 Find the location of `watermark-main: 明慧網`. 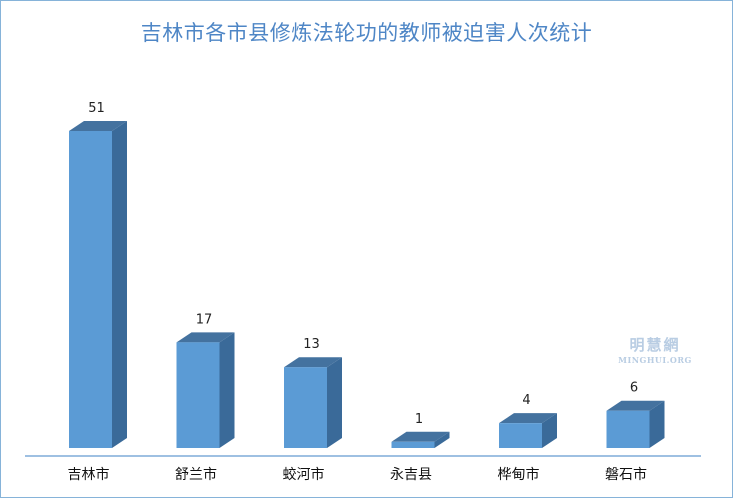

watermark-main: 明慧網 is located at coordinates (654, 345).